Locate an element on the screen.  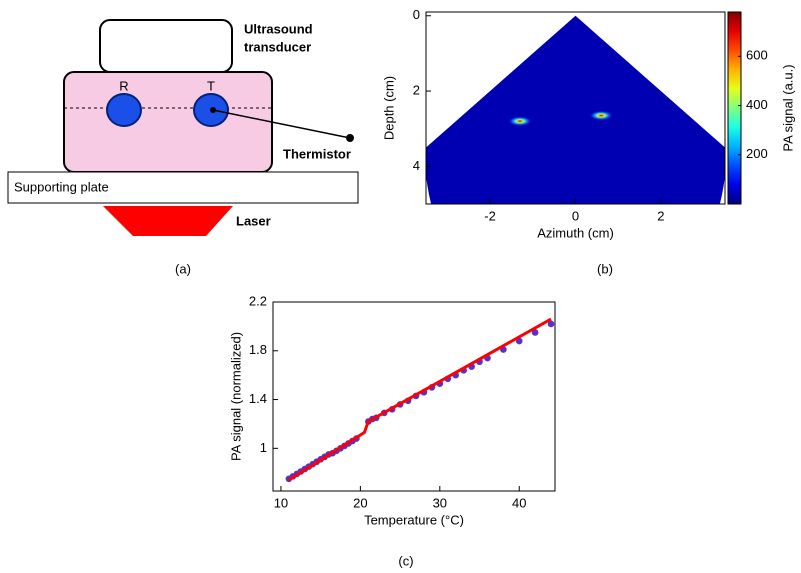
colorbar-tick-label: 400 is located at coordinates (757, 104).